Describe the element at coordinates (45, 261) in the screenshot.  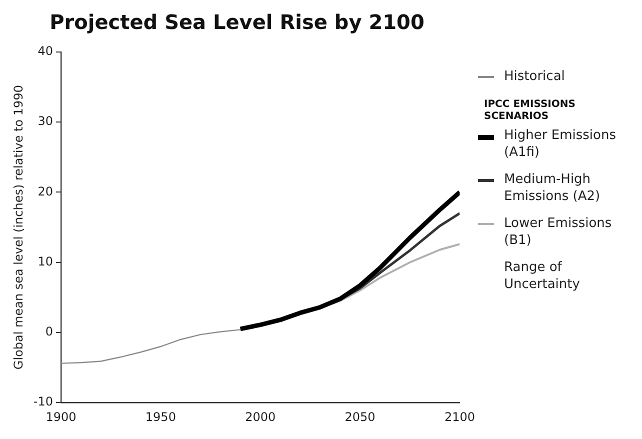
I see `y-tick-label: 10` at that location.